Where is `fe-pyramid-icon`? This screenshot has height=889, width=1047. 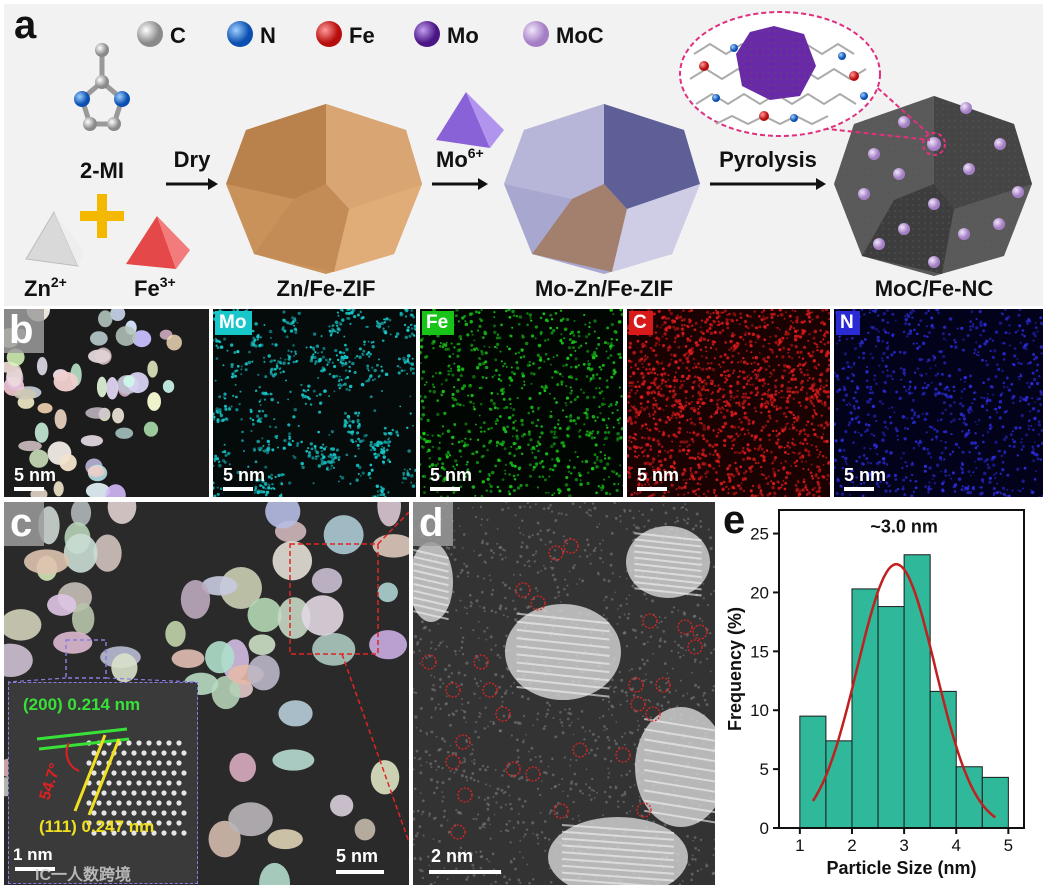
fe-pyramid-icon is located at coordinates (151, 242).